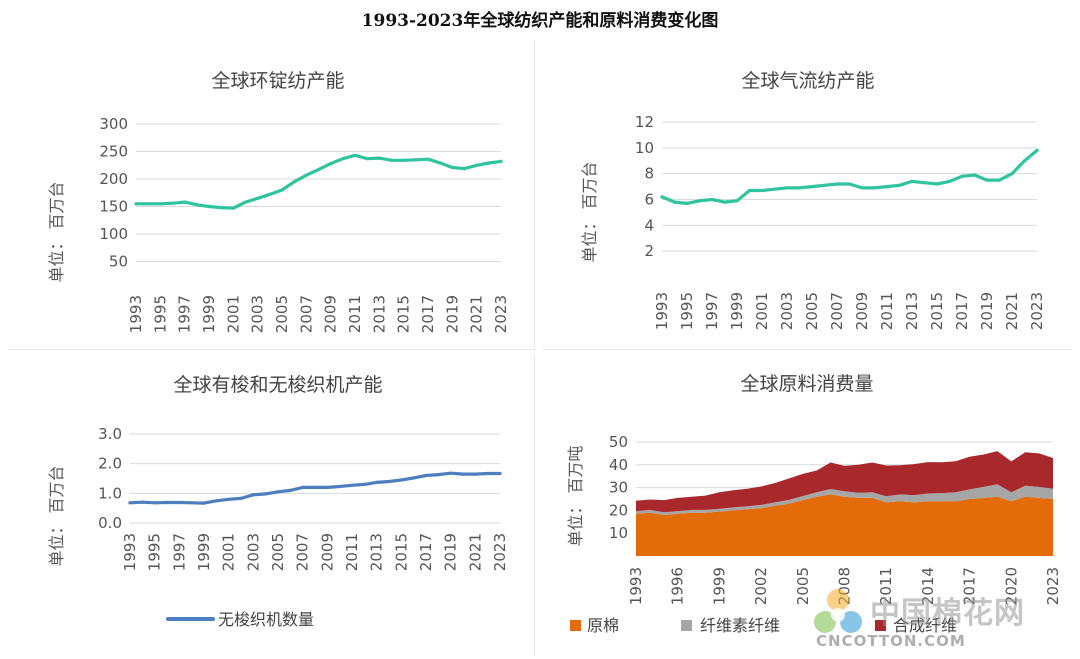 This screenshot has height=659, width=1080. Describe the element at coordinates (110, 523) in the screenshot. I see `y-tick-label: 0.0` at that location.